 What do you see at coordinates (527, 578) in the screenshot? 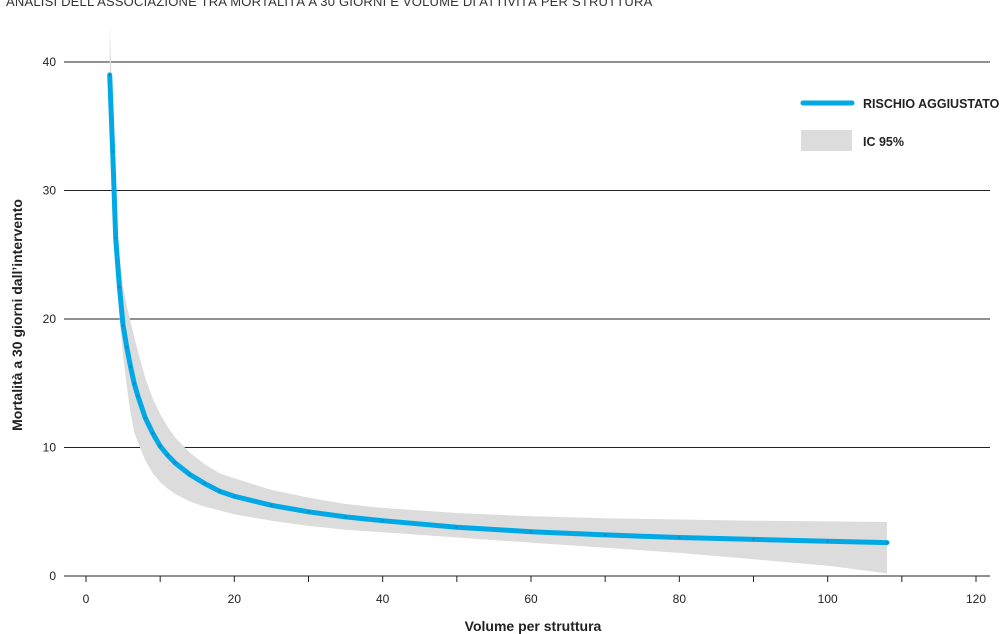
I see `x-axis` at bounding box center [527, 578].